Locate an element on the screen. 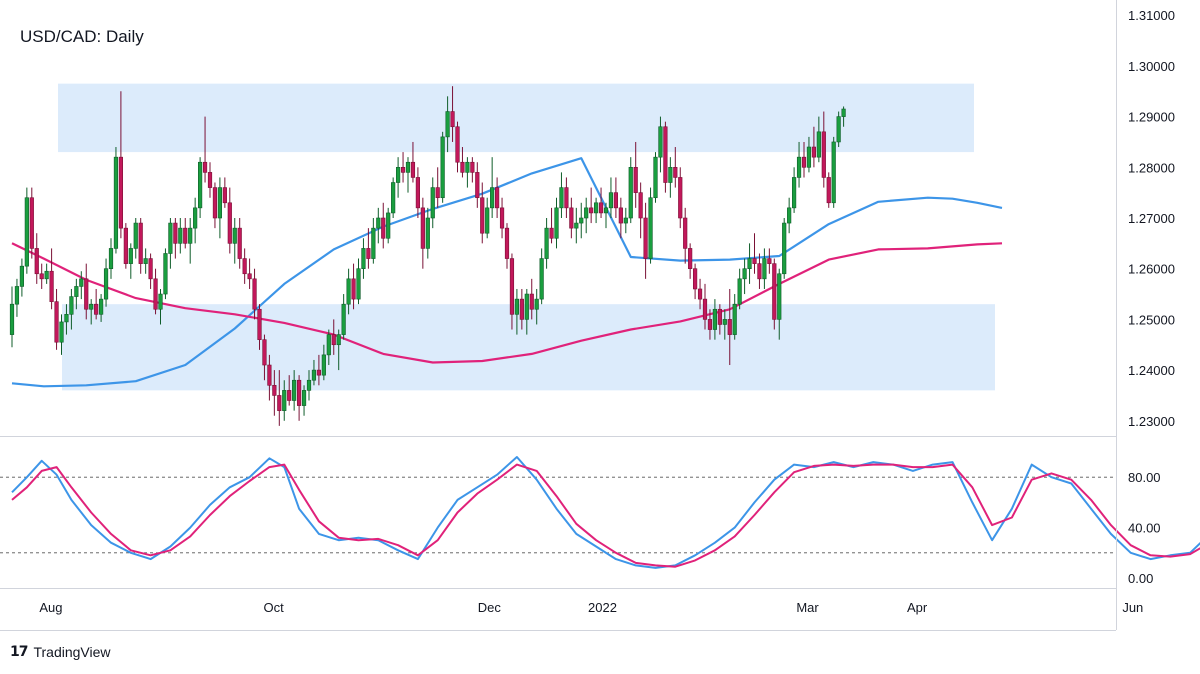  stoch-tick-label: 40.00 is located at coordinates (1144, 528).